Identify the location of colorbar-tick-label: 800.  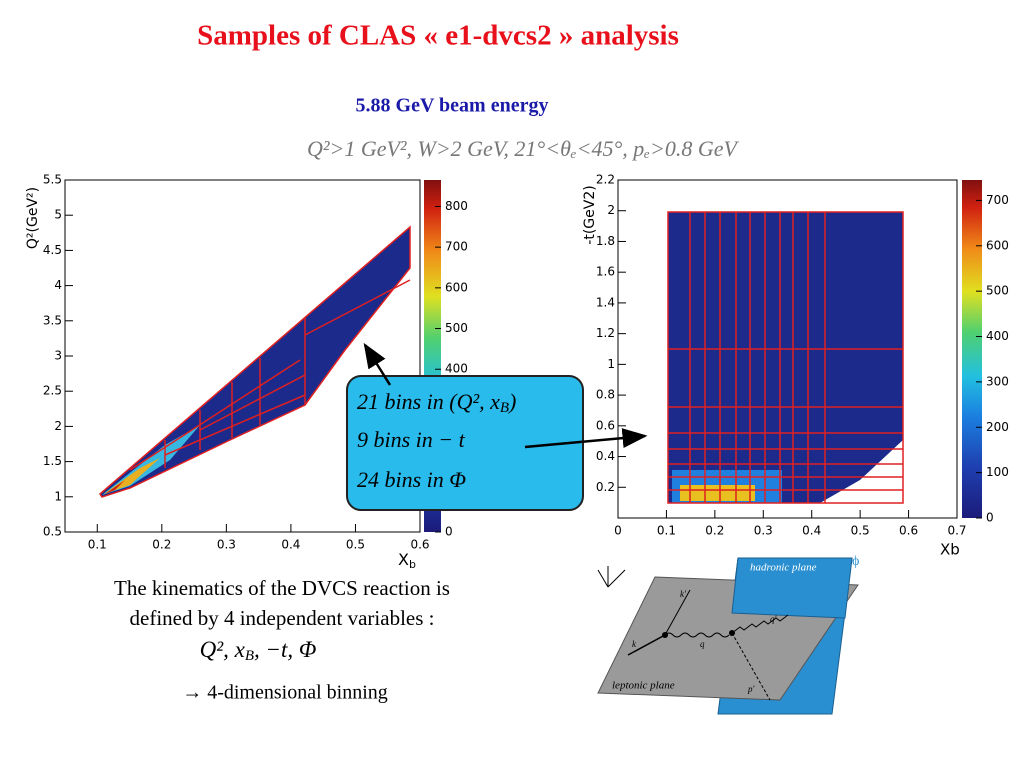
(456, 206).